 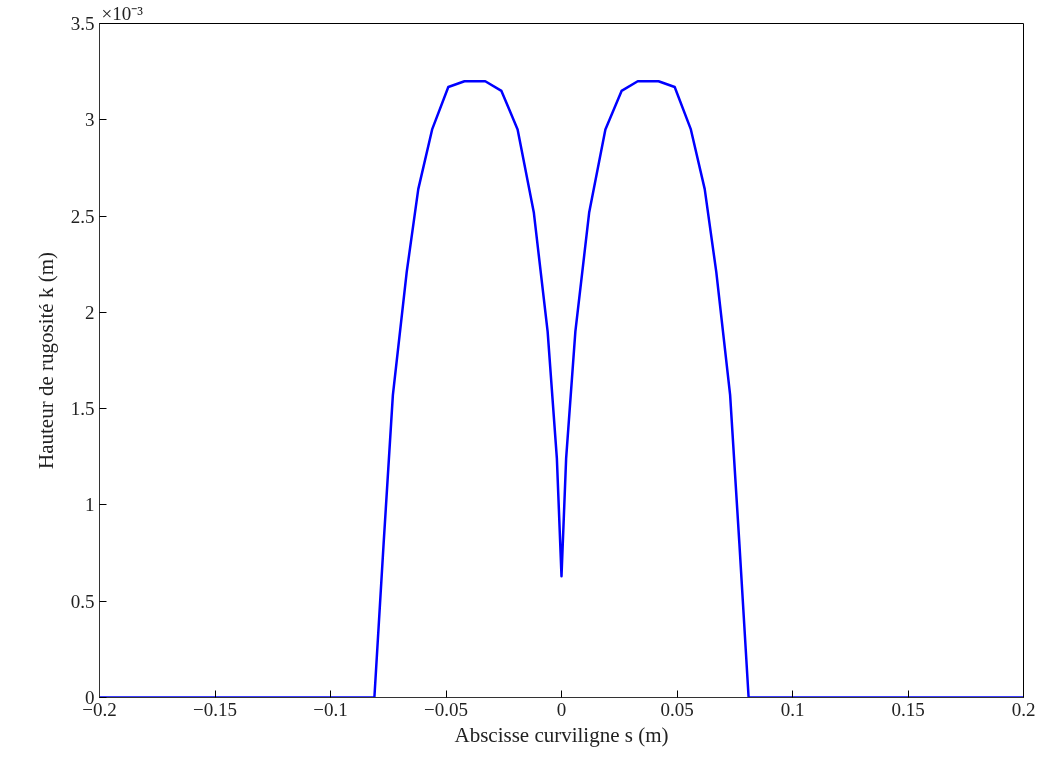 I want to click on y-axis-title: Hauteur de rugosité k (m), so click(x=45, y=360).